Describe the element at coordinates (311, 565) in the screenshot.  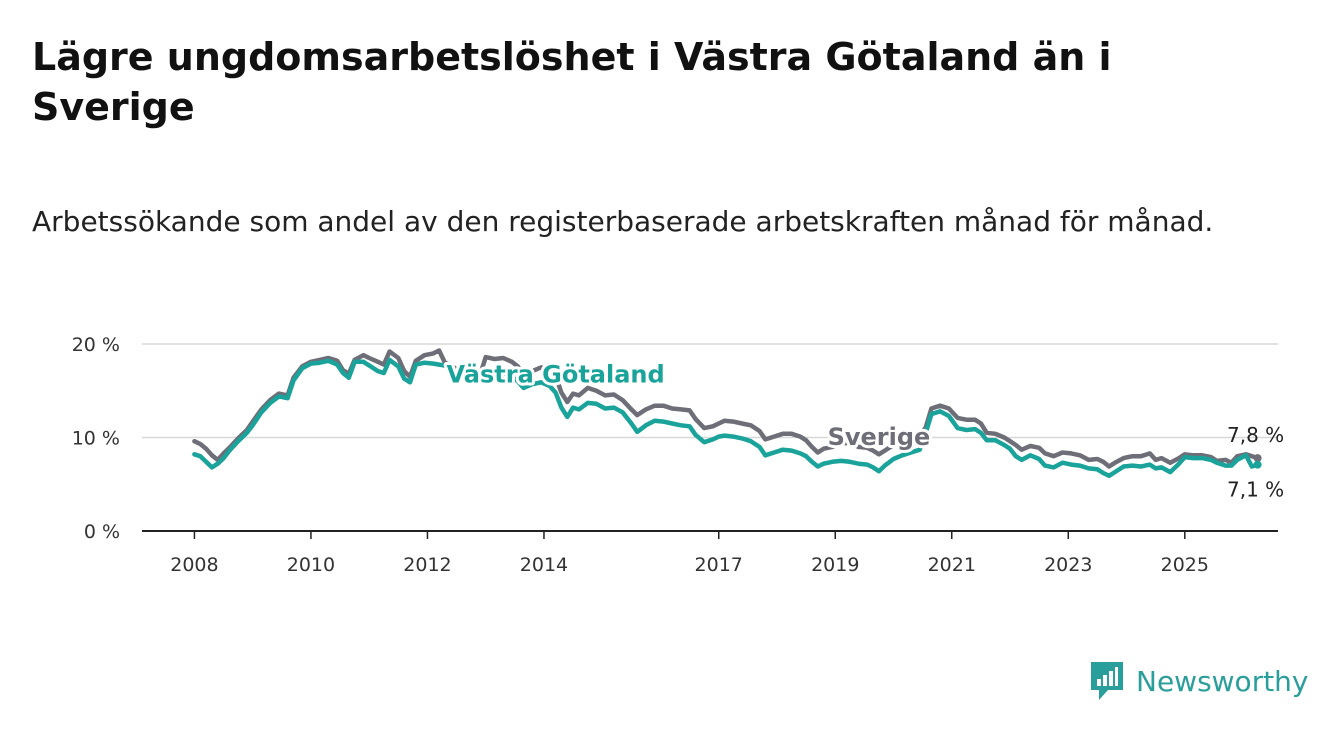
I see `x-tick-label: 2010` at that location.